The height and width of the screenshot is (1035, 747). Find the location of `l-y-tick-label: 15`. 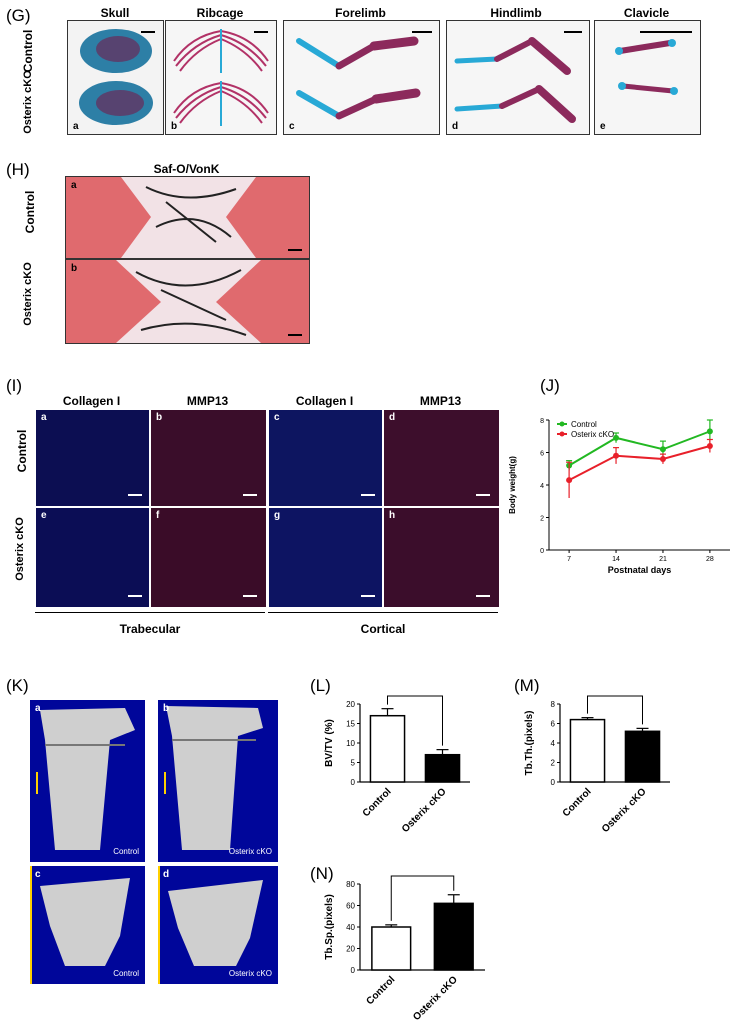

l-y-tick-label: 15 is located at coordinates (350, 724).